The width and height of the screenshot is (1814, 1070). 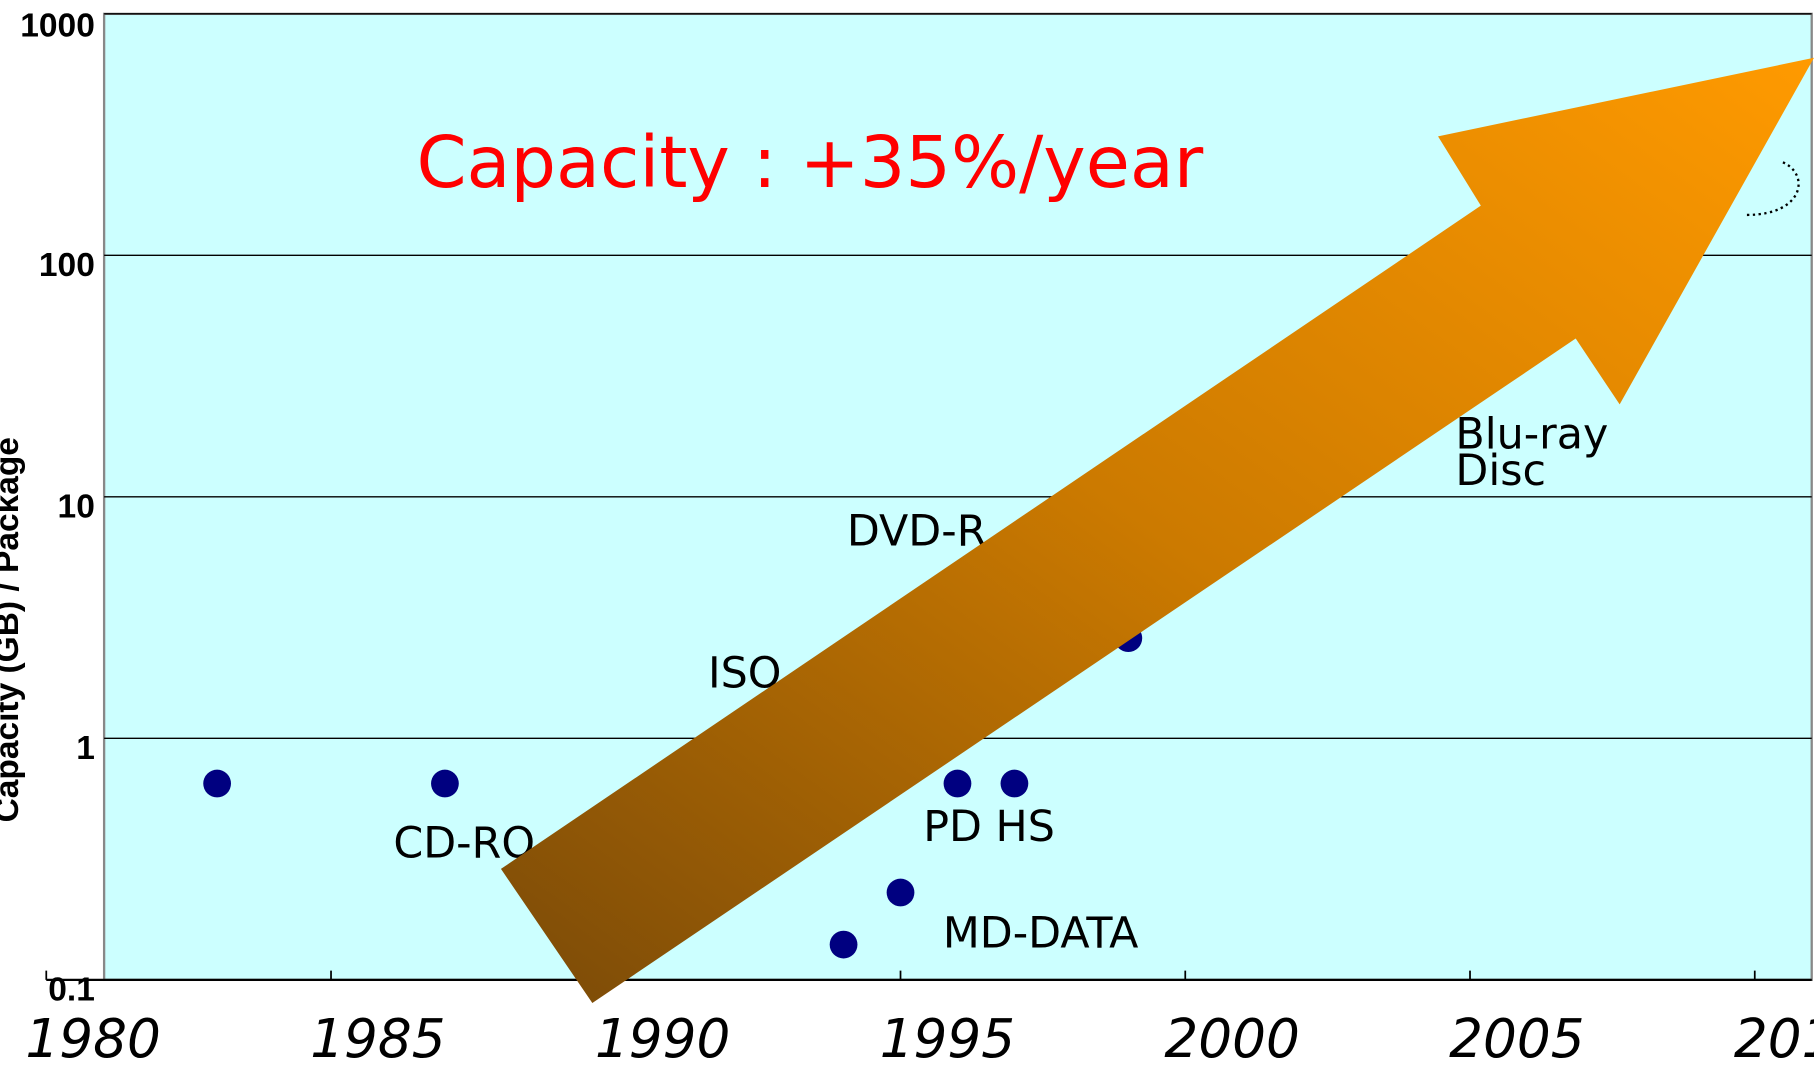 What do you see at coordinates (76, 506) in the screenshot?
I see `y-tick-label: 10` at bounding box center [76, 506].